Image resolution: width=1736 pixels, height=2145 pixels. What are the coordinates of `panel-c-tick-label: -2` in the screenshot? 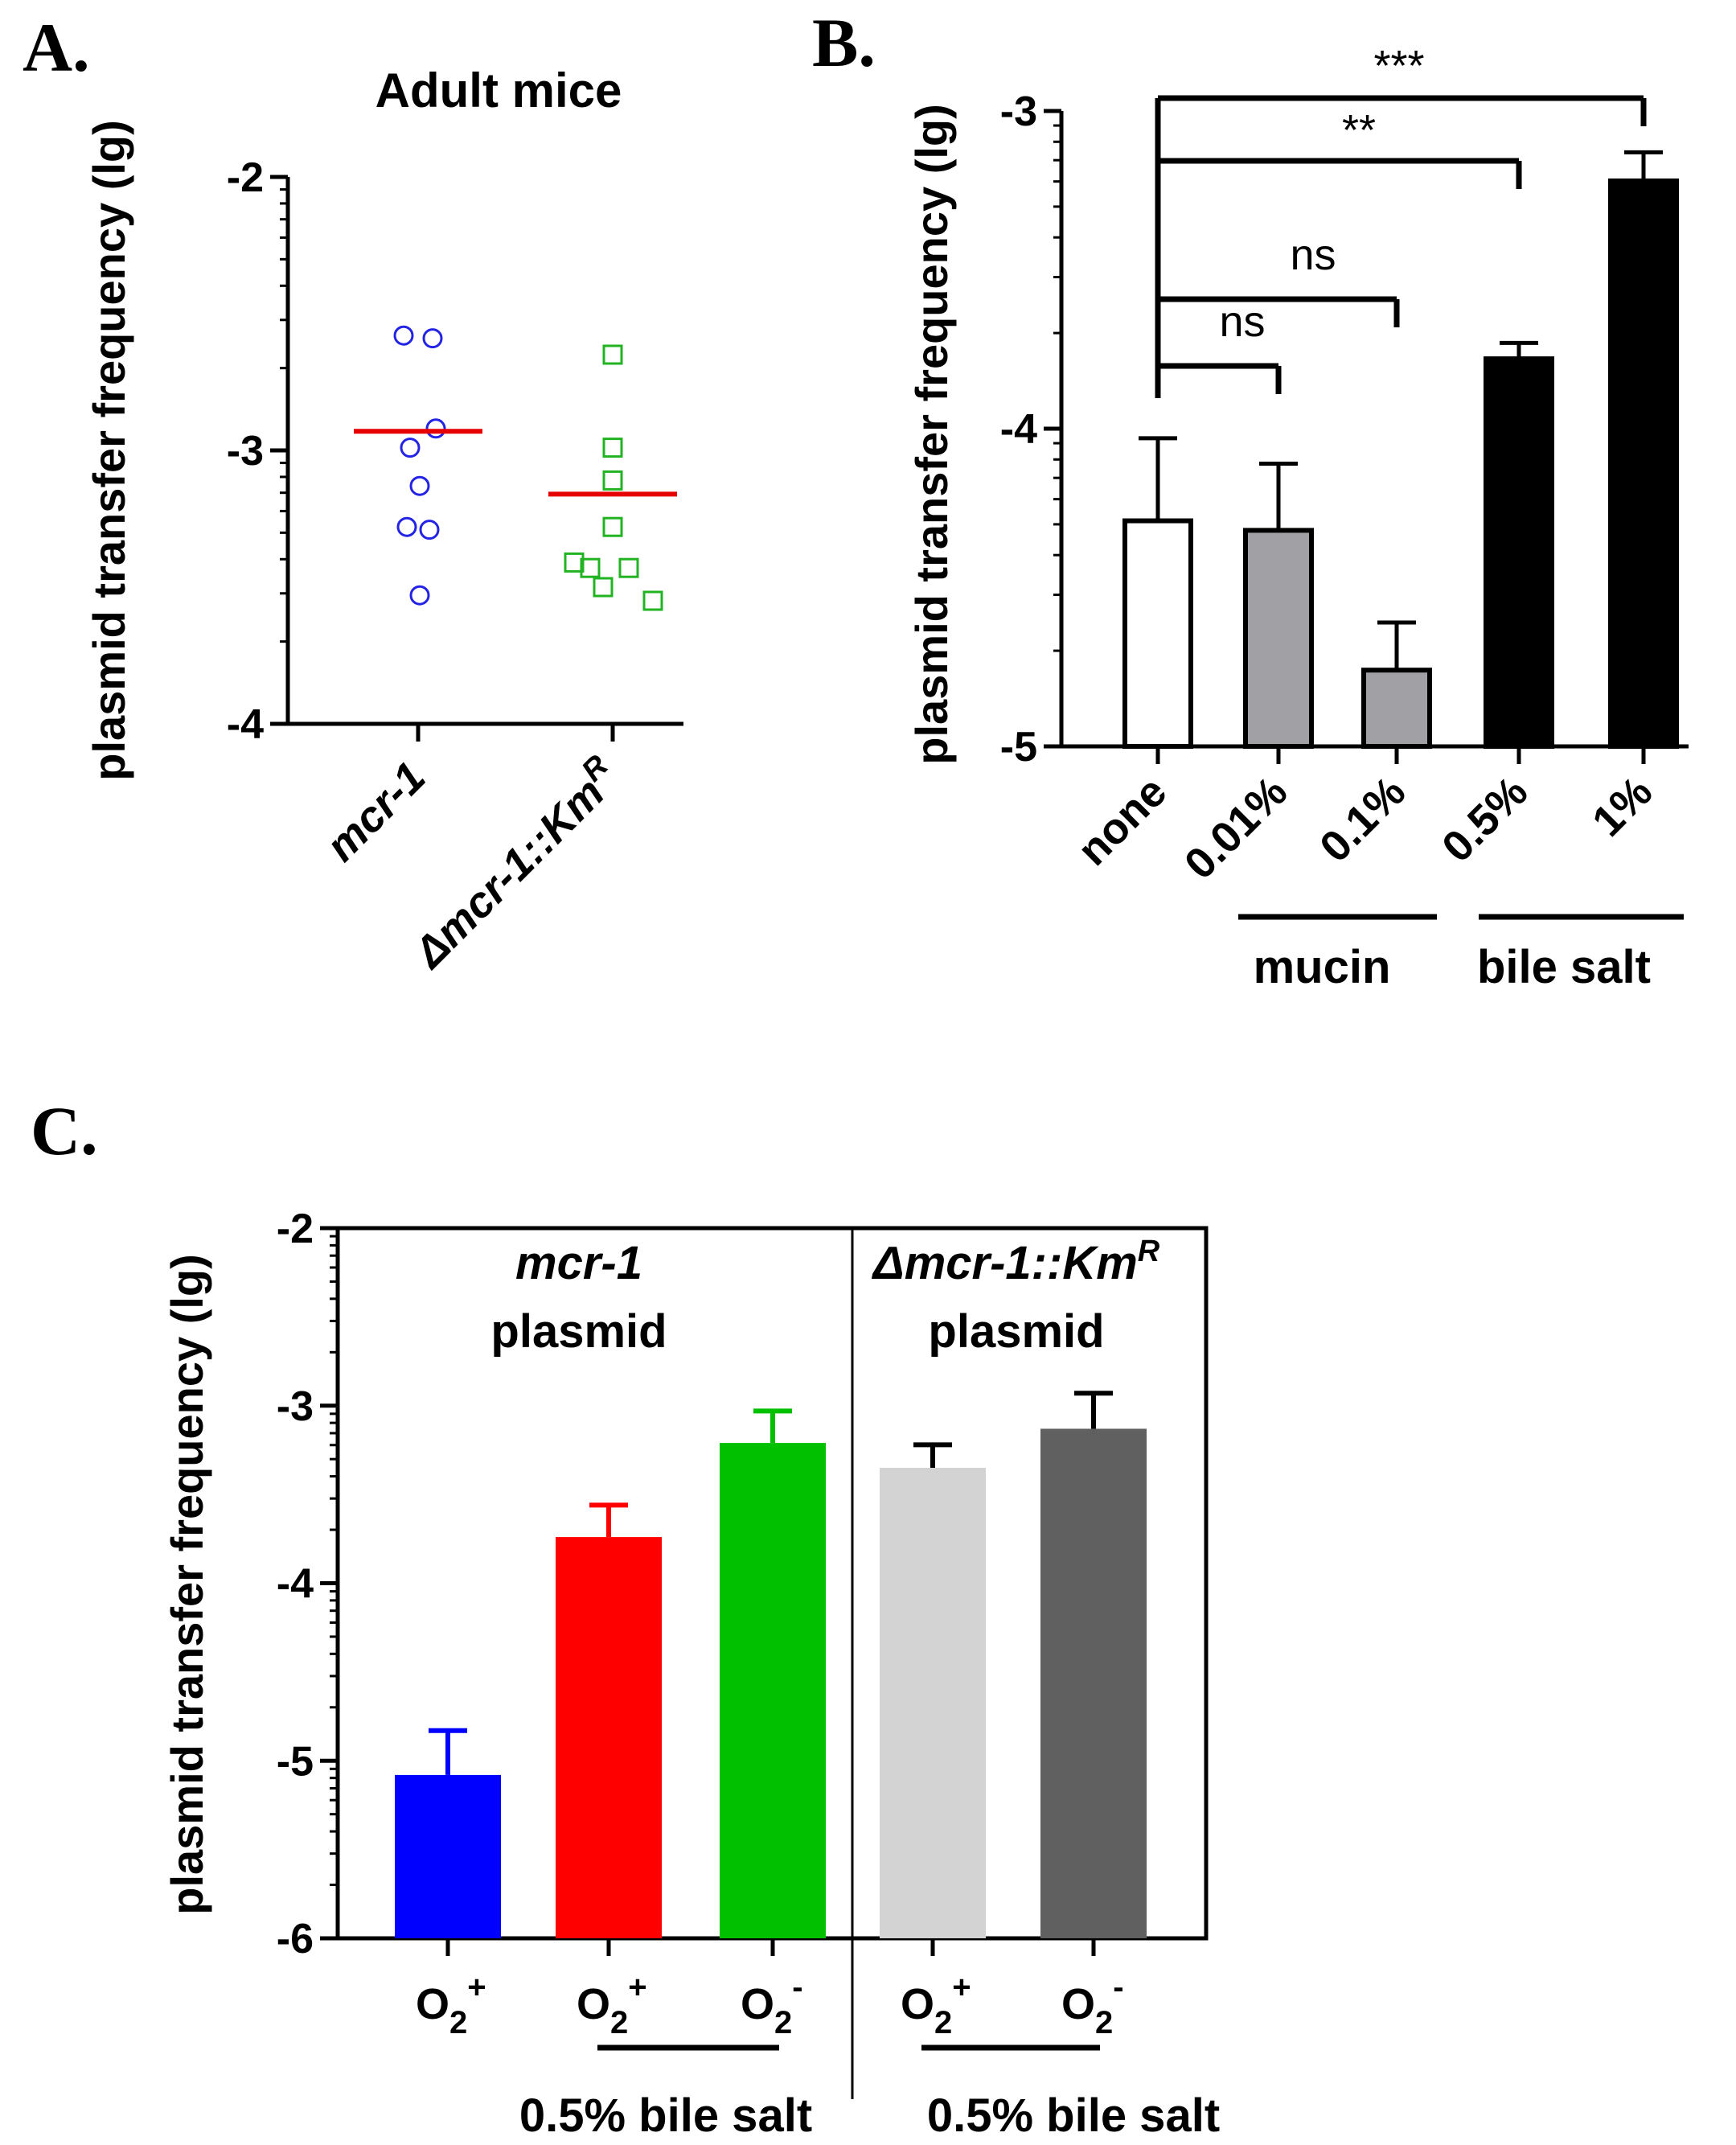 It's located at (295, 1229).